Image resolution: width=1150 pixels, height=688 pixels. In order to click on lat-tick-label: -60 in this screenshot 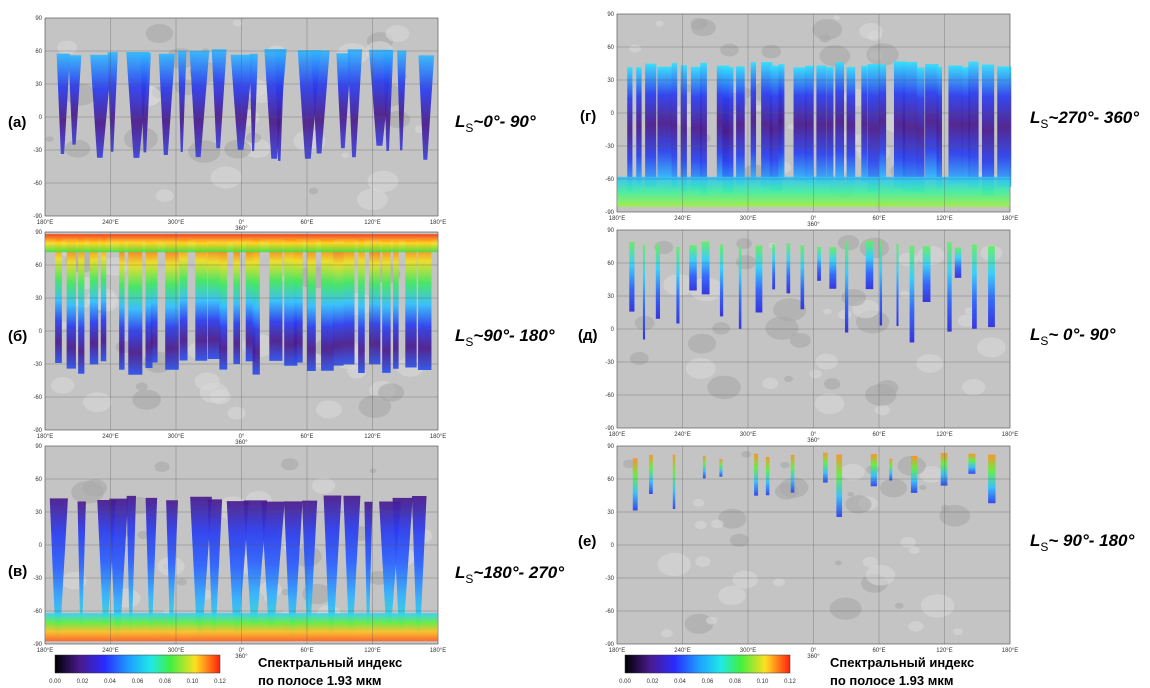, I will do `click(37, 398)`.